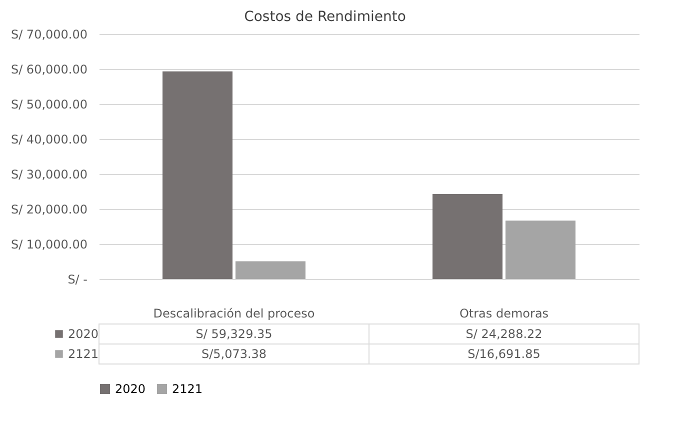 This screenshot has height=441, width=696. Describe the element at coordinates (49, 69) in the screenshot. I see `y-tick-label: S/ 60,000.00` at that location.